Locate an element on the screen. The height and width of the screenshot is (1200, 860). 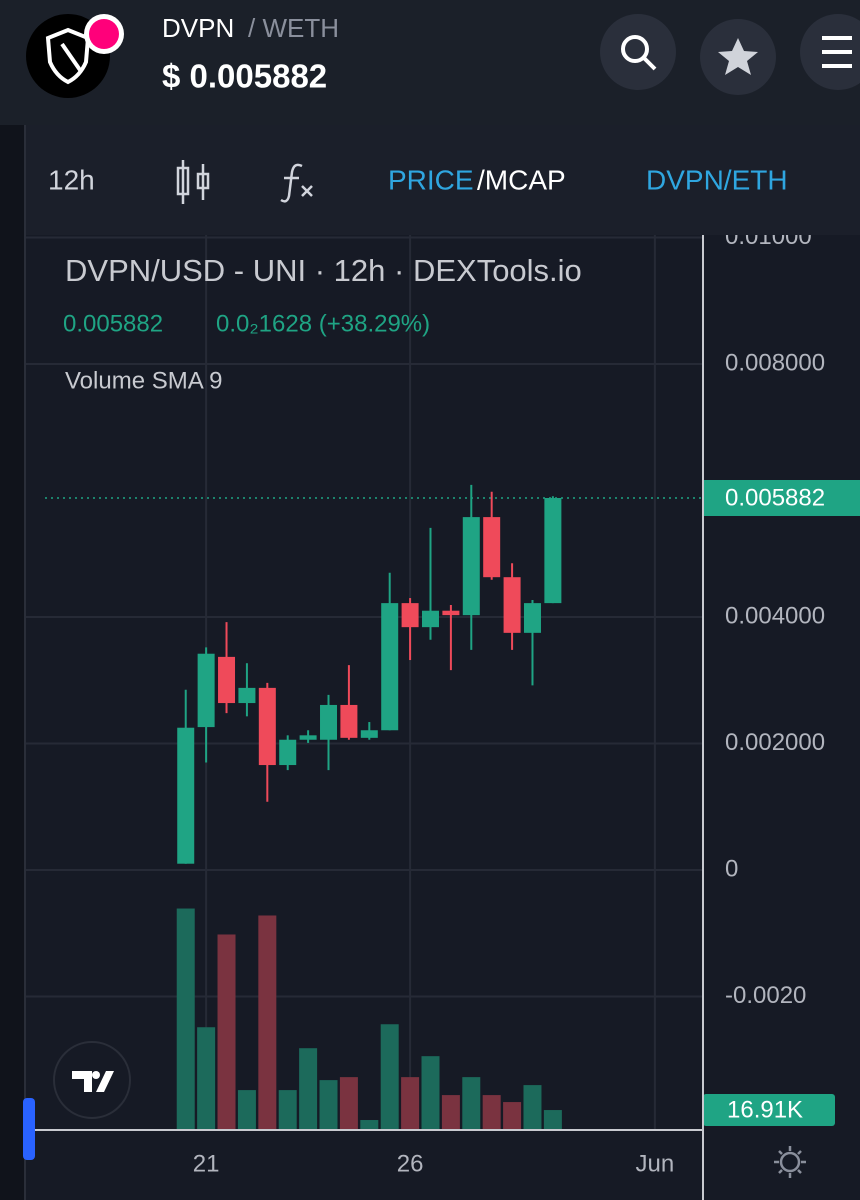
y-tick-label: 0 is located at coordinates (731, 868).